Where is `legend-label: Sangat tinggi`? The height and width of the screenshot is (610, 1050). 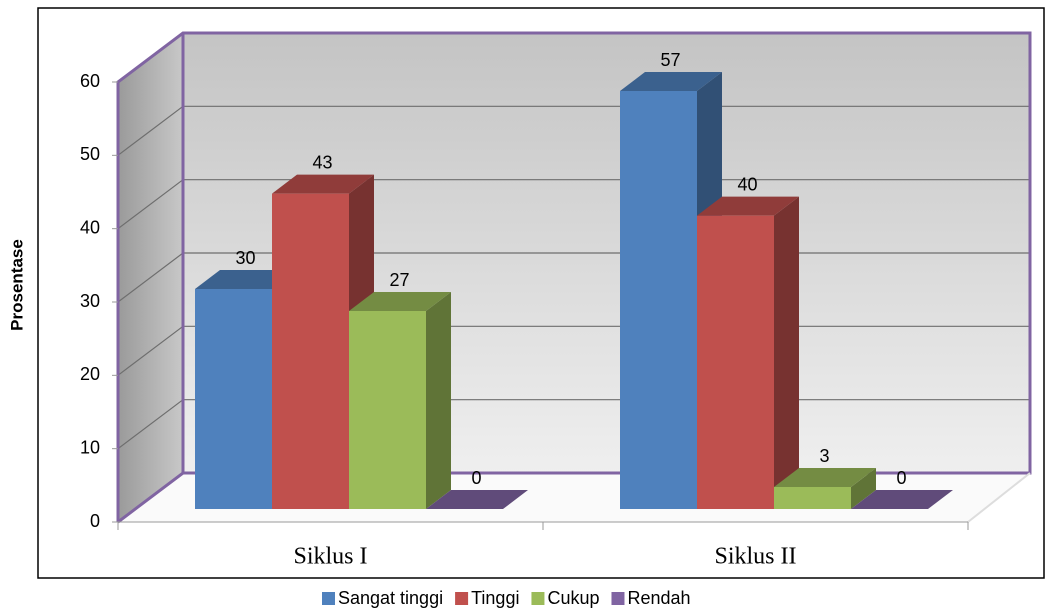 legend-label: Sangat tinggi is located at coordinates (390, 598).